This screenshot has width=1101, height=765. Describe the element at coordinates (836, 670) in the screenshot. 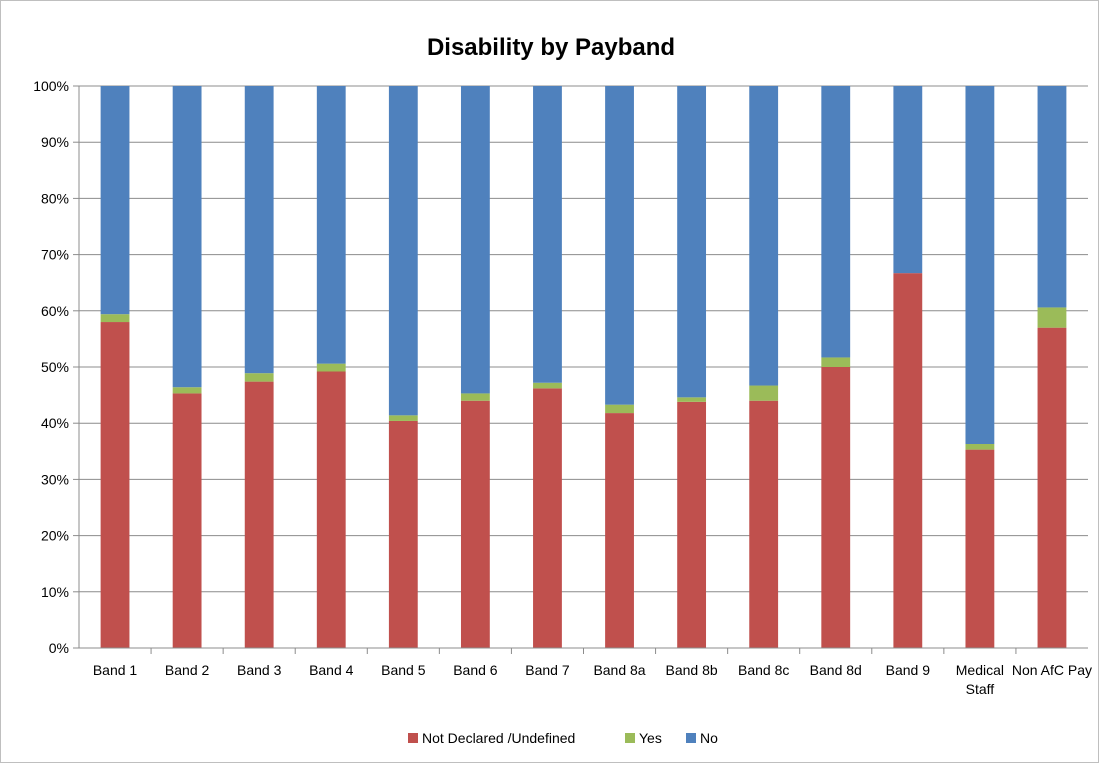

I see `x-tick-label: Band 8d` at that location.